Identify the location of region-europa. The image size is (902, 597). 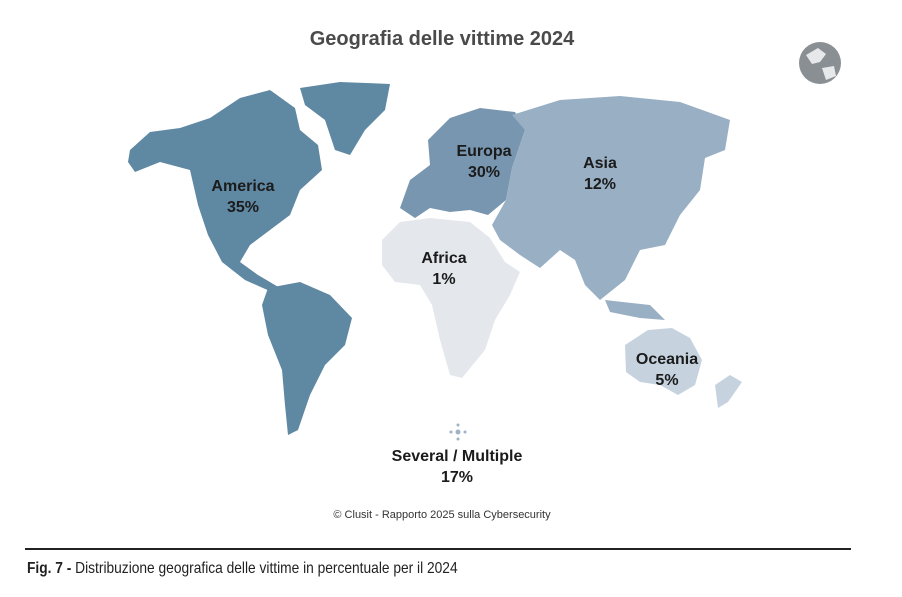
(462, 163).